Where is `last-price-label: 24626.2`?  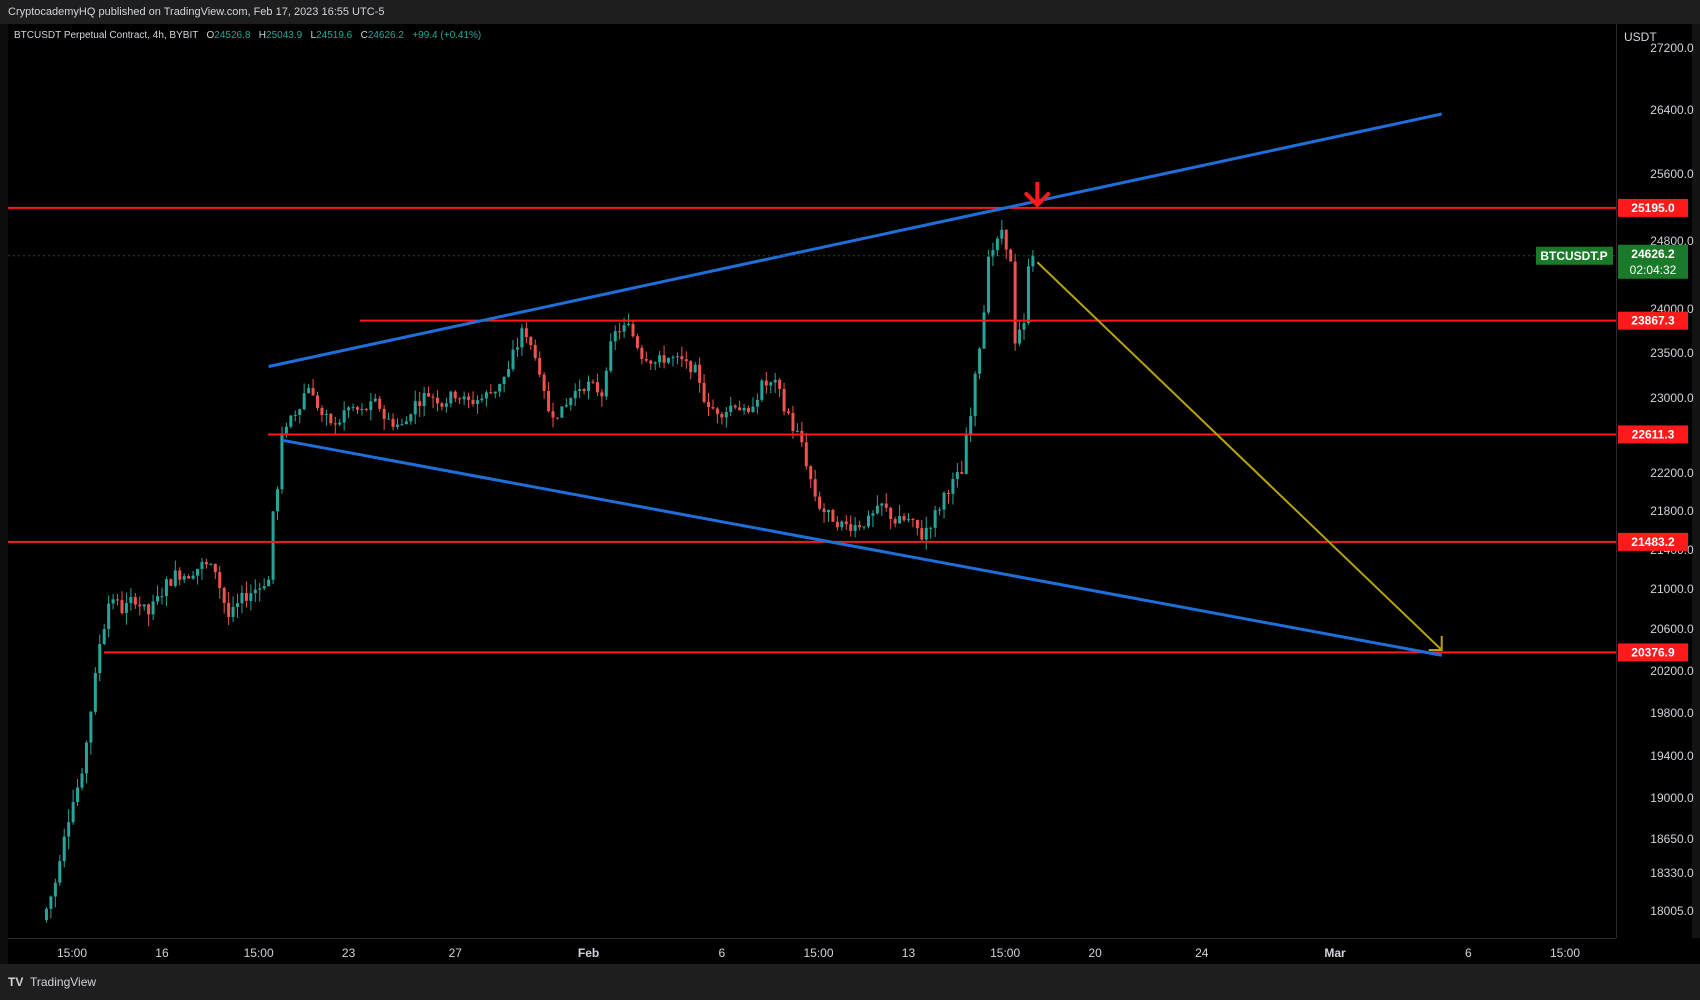
last-price-label: 24626.2 is located at coordinates (1653, 254).